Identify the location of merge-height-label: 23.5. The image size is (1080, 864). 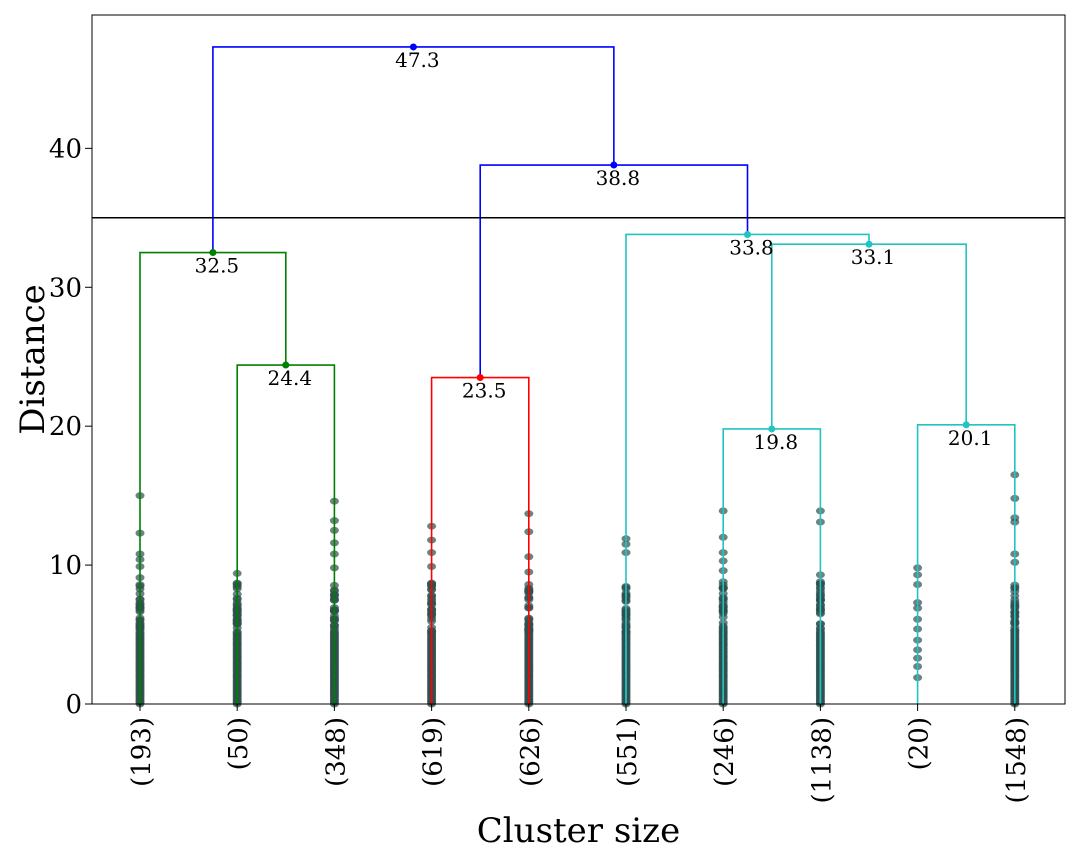
(484, 391).